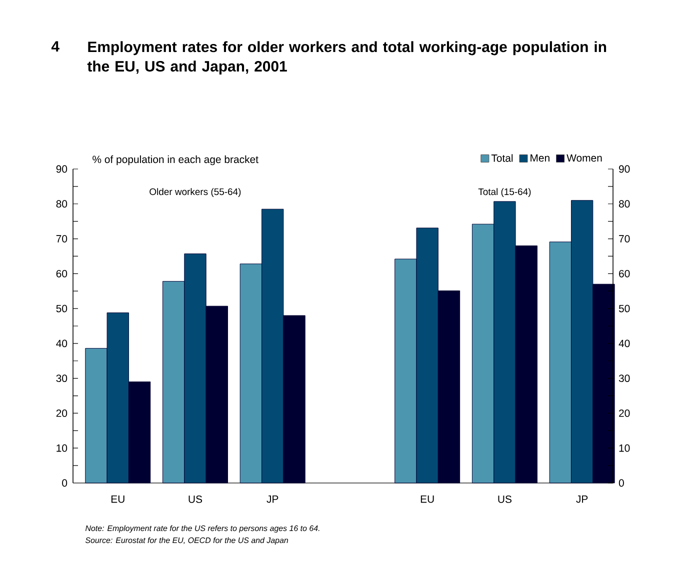 This screenshot has height=568, width=679. Describe the element at coordinates (62, 413) in the screenshot. I see `y-tick-label: 20` at that location.